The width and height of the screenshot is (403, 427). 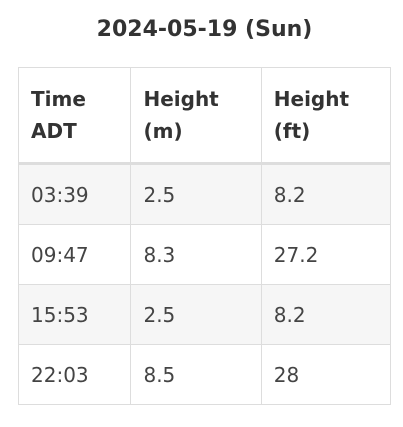 I want to click on header-height-ft-line-2: (ft), so click(x=292, y=131).